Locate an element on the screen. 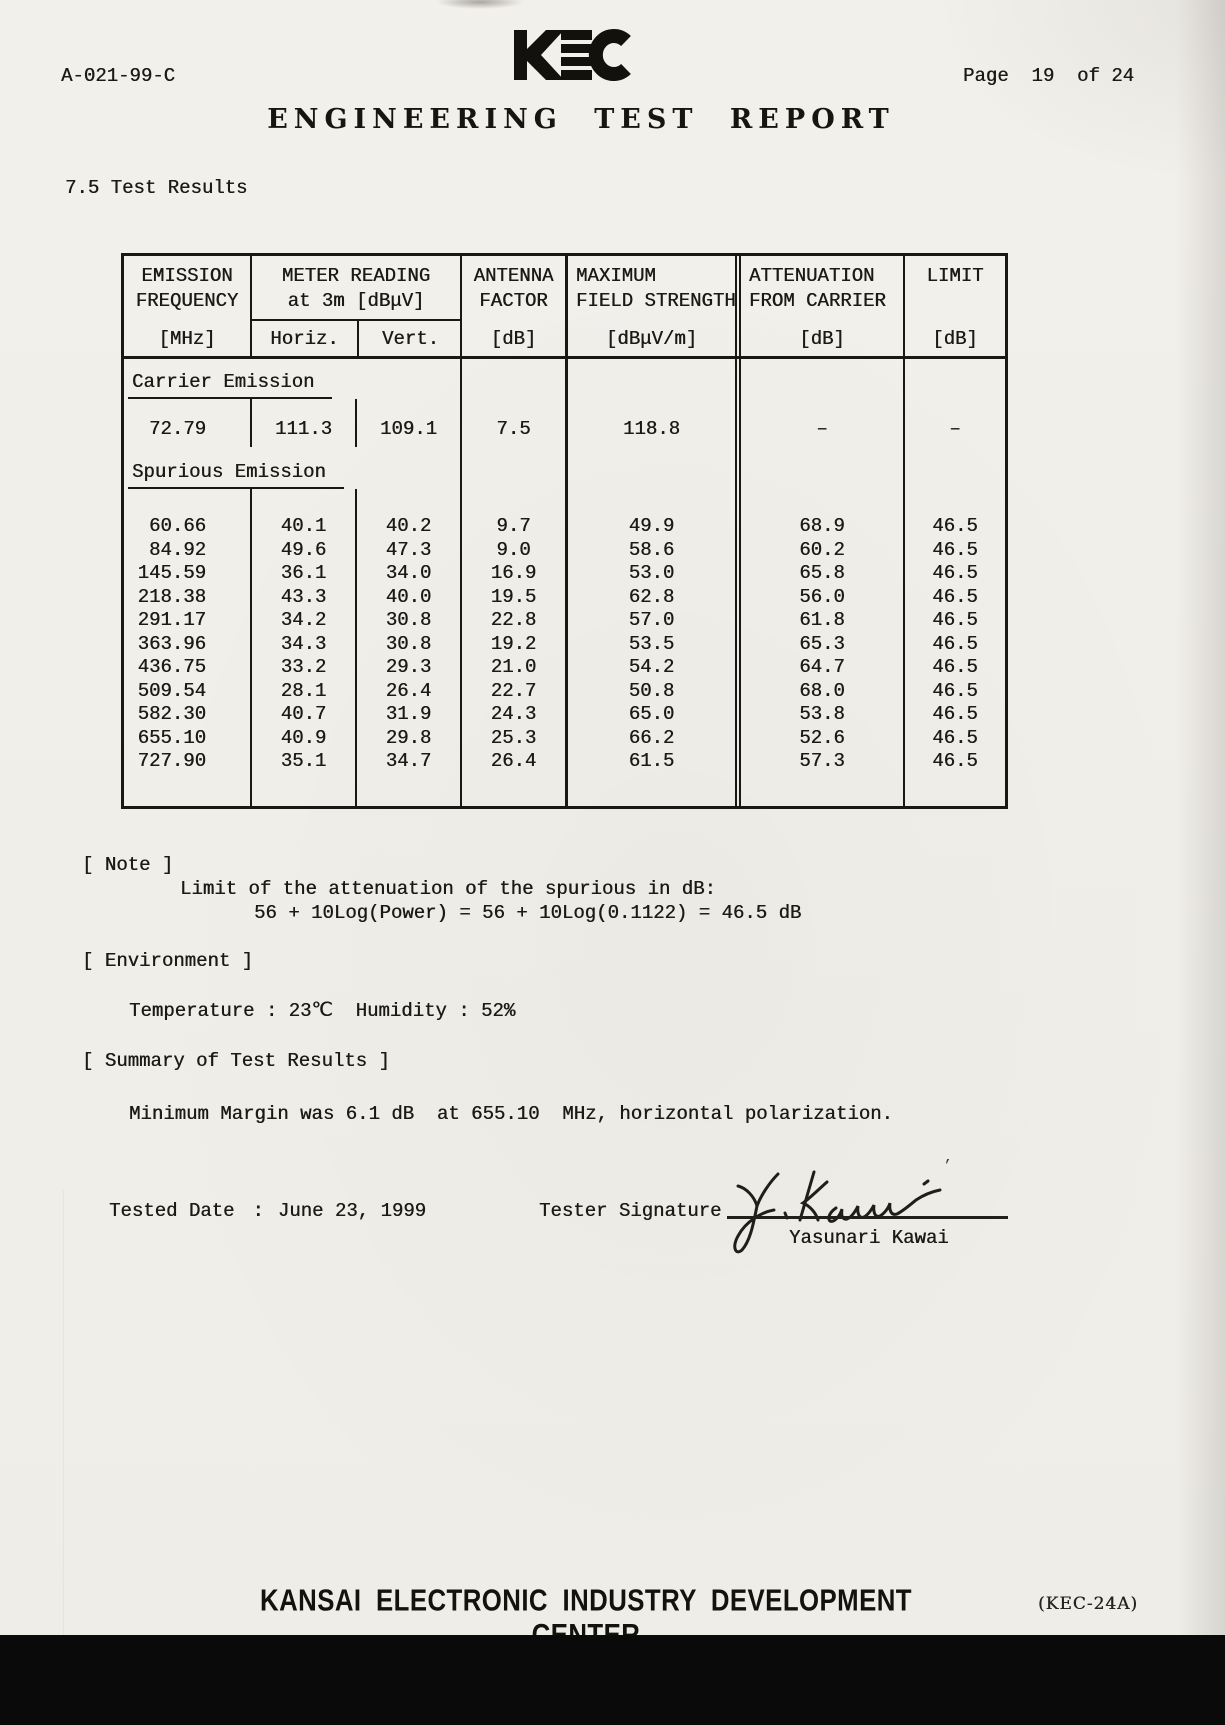 Image resolution: width=1225 pixels, height=1725 pixels. table-cell: 582.30 is located at coordinates (171, 714).